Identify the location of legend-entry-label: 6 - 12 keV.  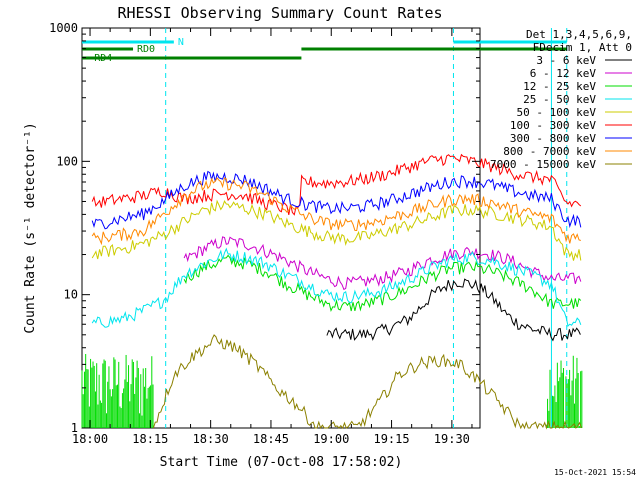
(563, 73).